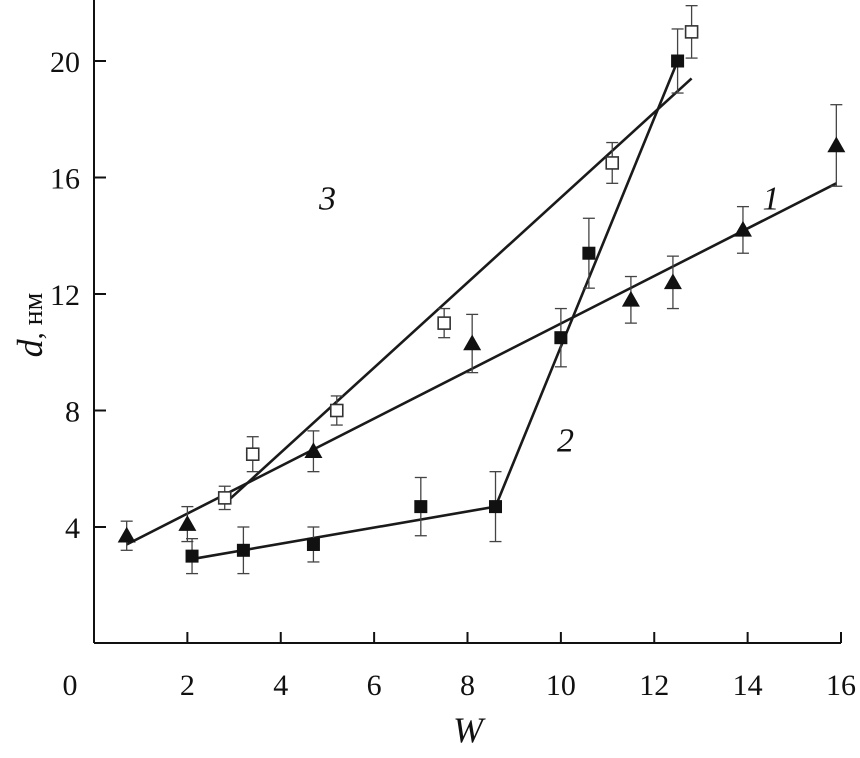 This screenshot has width=860, height=758. Describe the element at coordinates (30, 347) in the screenshot. I see `y-axis-title: d` at that location.